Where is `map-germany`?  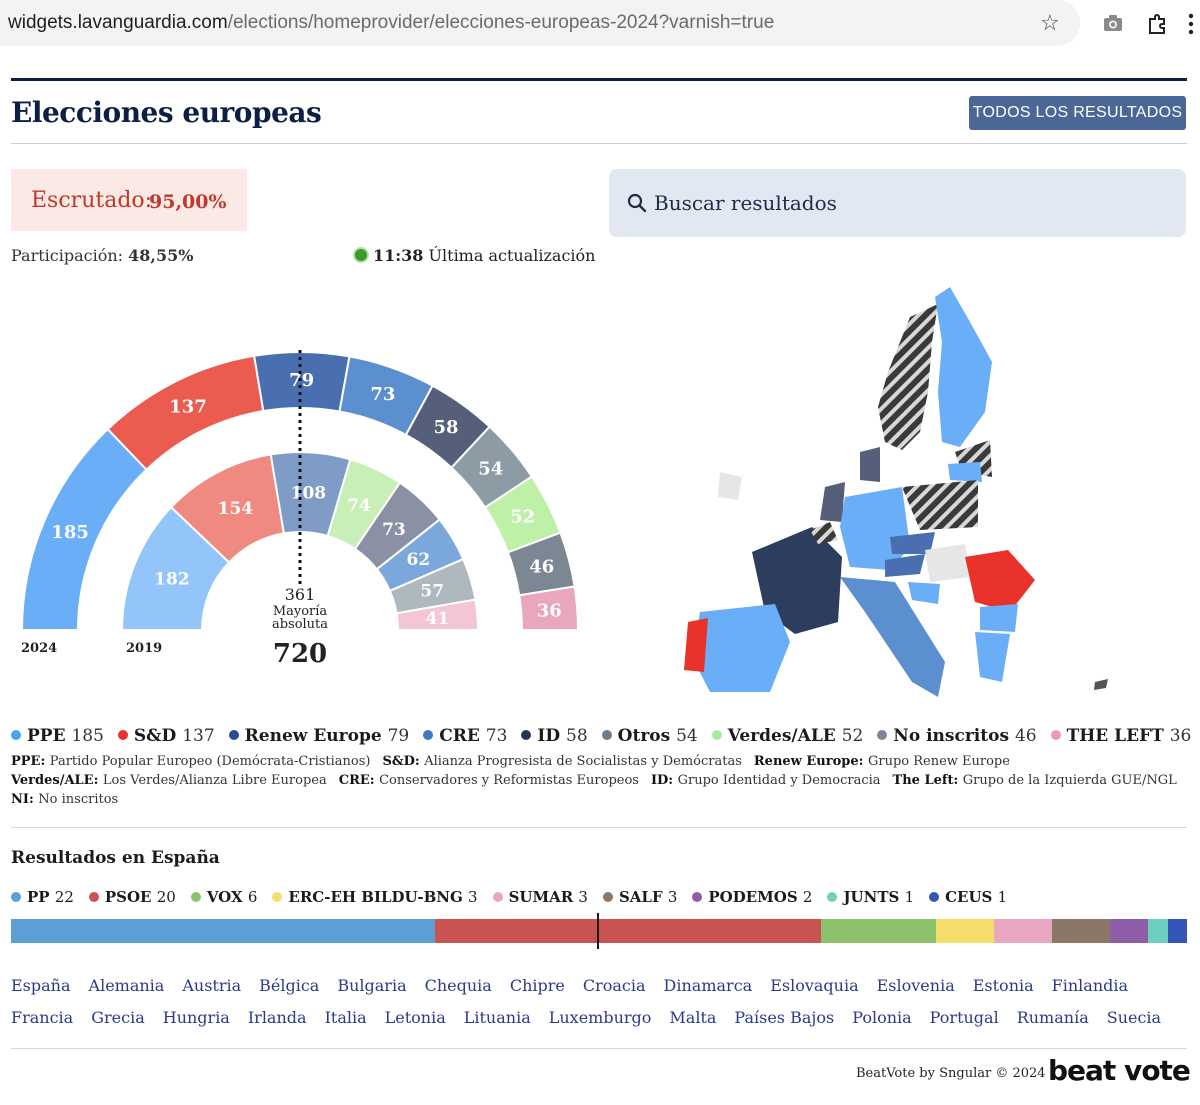
map-germany is located at coordinates (875, 528).